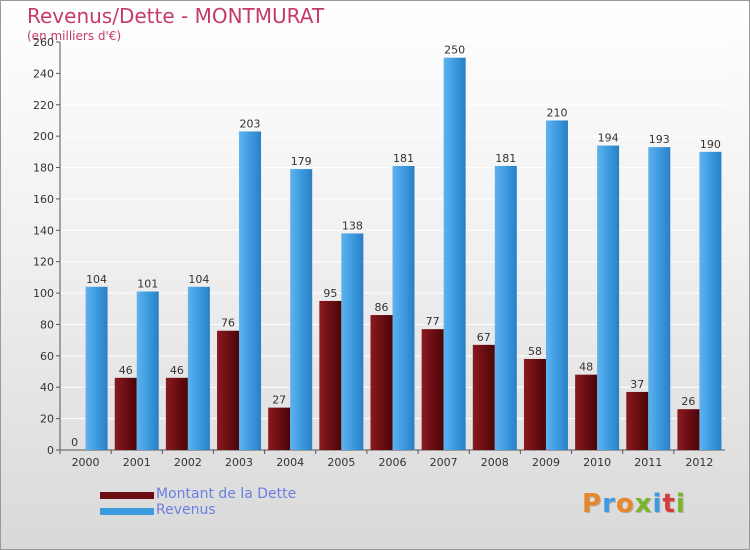 This screenshot has width=750, height=550. Describe the element at coordinates (226, 494) in the screenshot. I see `legend-label-dette: Montant de la Dette` at that location.